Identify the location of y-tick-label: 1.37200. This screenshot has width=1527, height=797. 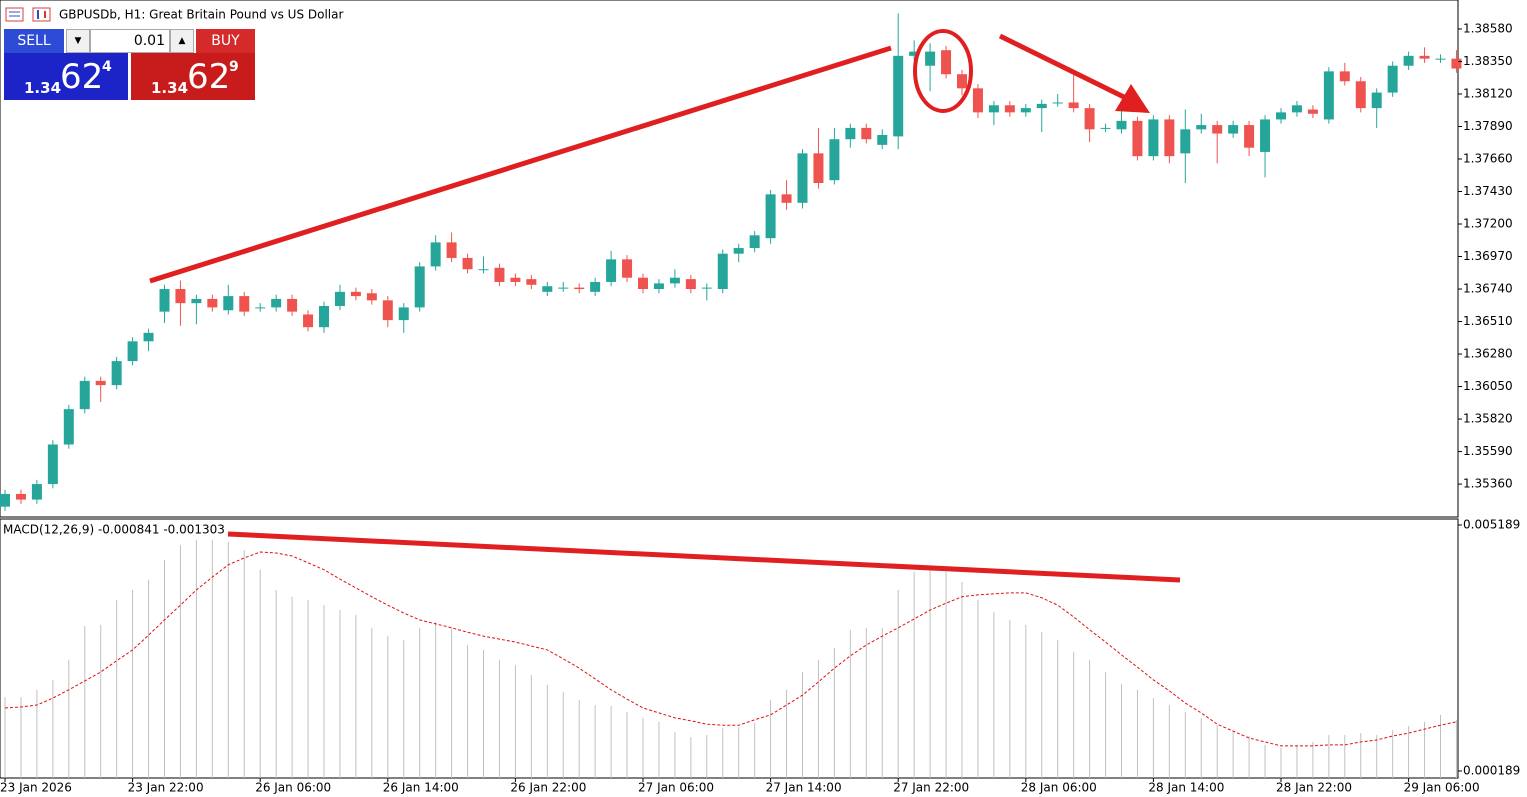
(1488, 224).